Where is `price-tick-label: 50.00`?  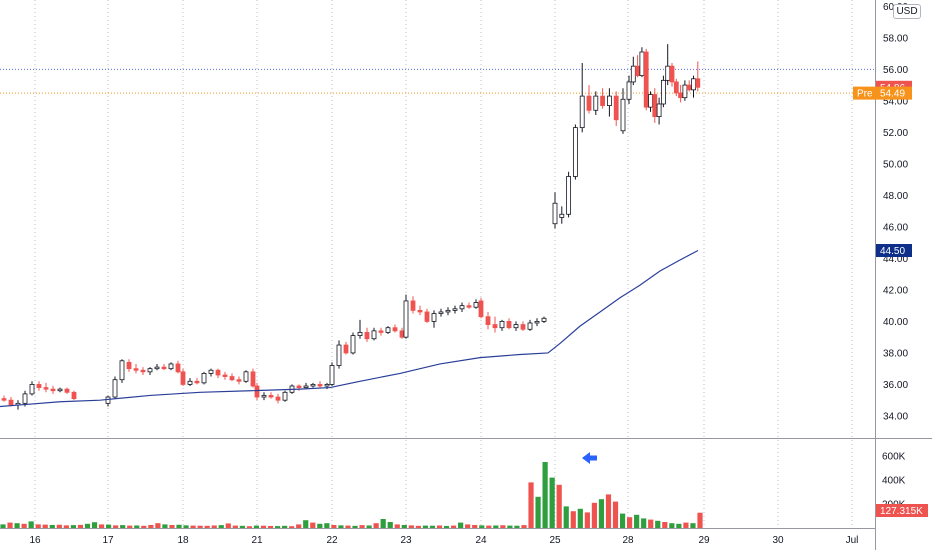
price-tick-label: 50.00 is located at coordinates (895, 164).